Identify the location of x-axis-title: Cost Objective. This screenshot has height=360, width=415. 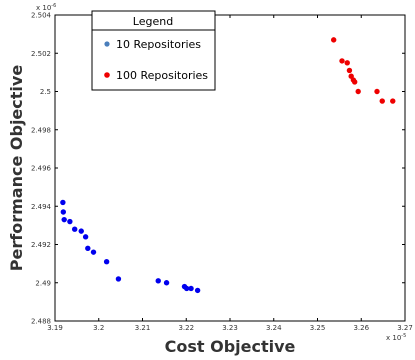
(230, 346).